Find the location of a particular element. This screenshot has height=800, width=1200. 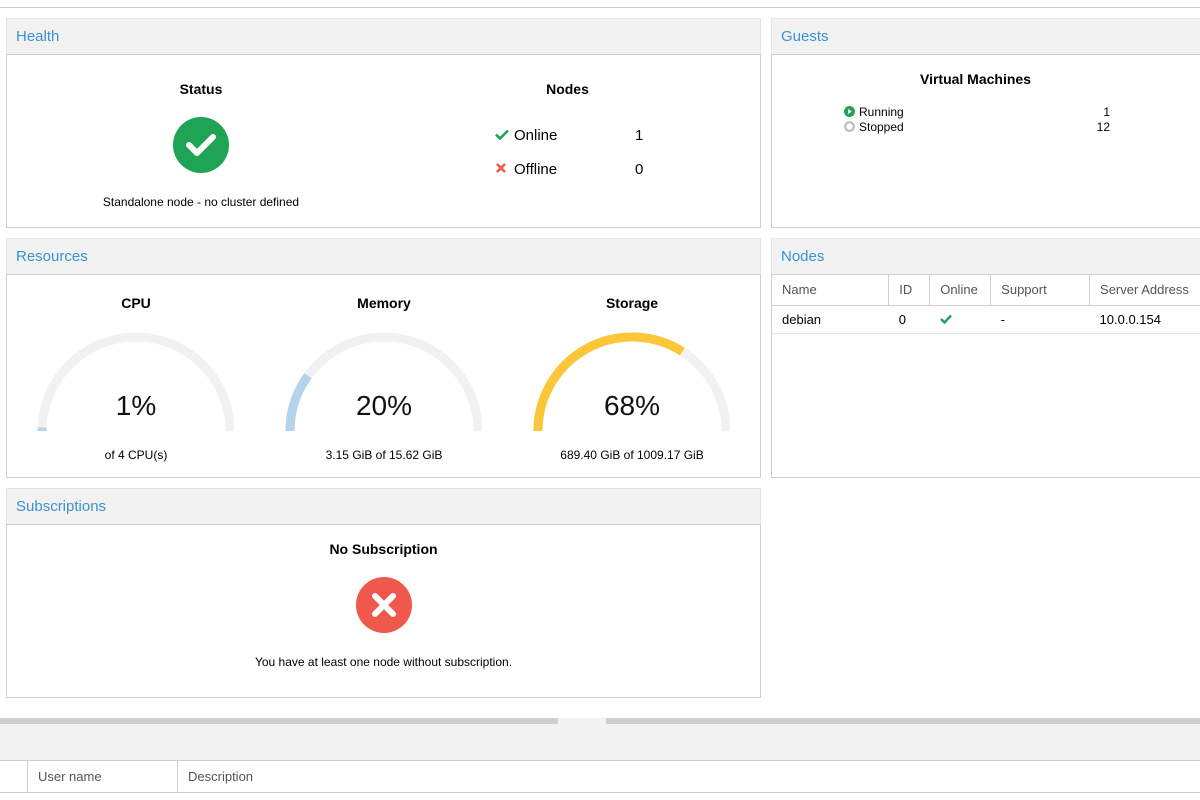

bottom-grid-header: User name Description is located at coordinates (600, 777).